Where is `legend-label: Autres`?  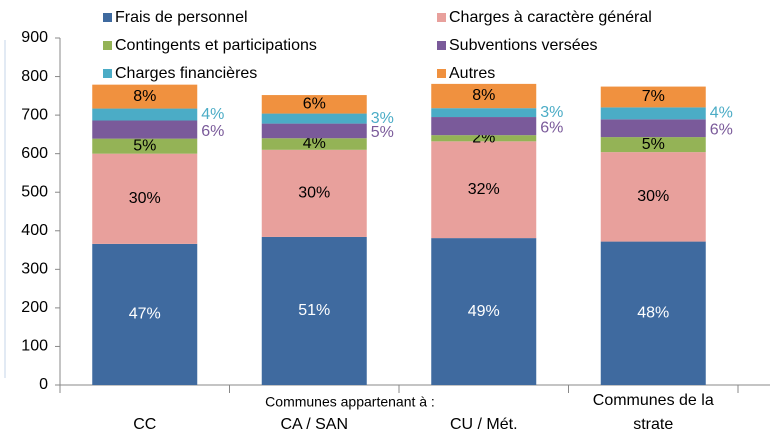 legend-label: Autres is located at coordinates (472, 73).